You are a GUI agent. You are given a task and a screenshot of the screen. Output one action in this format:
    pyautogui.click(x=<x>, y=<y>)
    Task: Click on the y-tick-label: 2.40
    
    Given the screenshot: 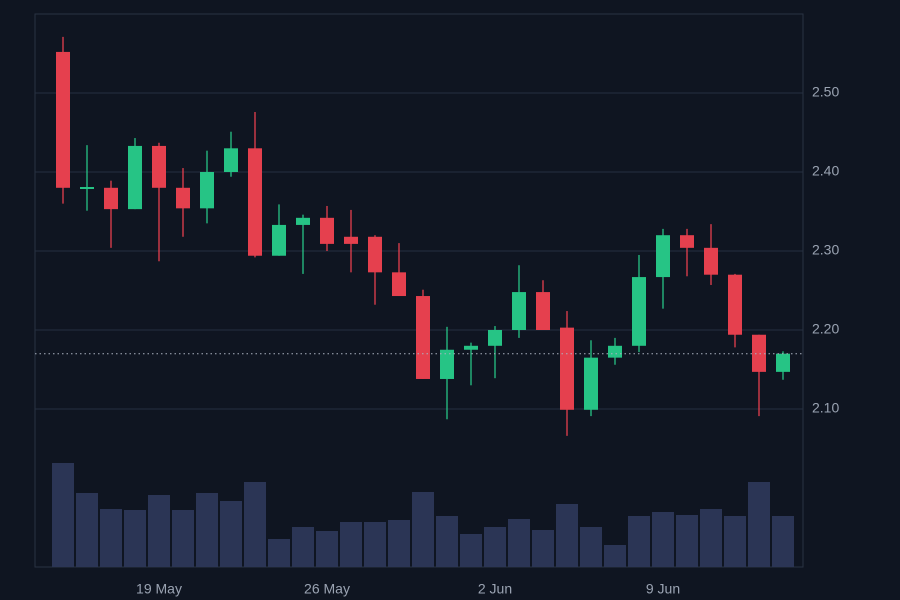 What is the action you would take?
    pyautogui.click(x=825, y=171)
    